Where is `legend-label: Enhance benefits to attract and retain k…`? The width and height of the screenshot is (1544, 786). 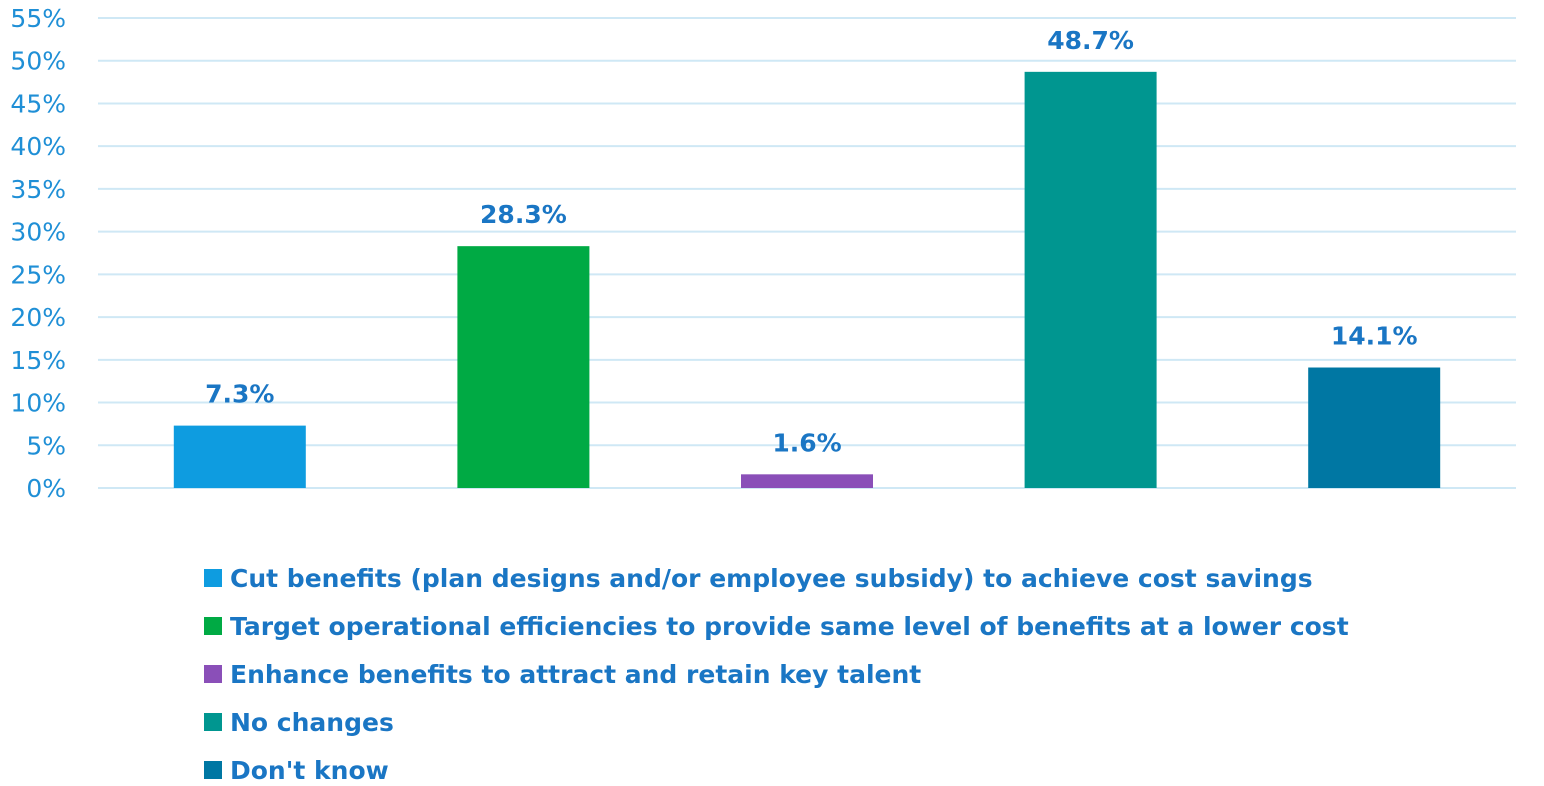
legend-label: Enhance benefits to attract and retain k… is located at coordinates (575, 674).